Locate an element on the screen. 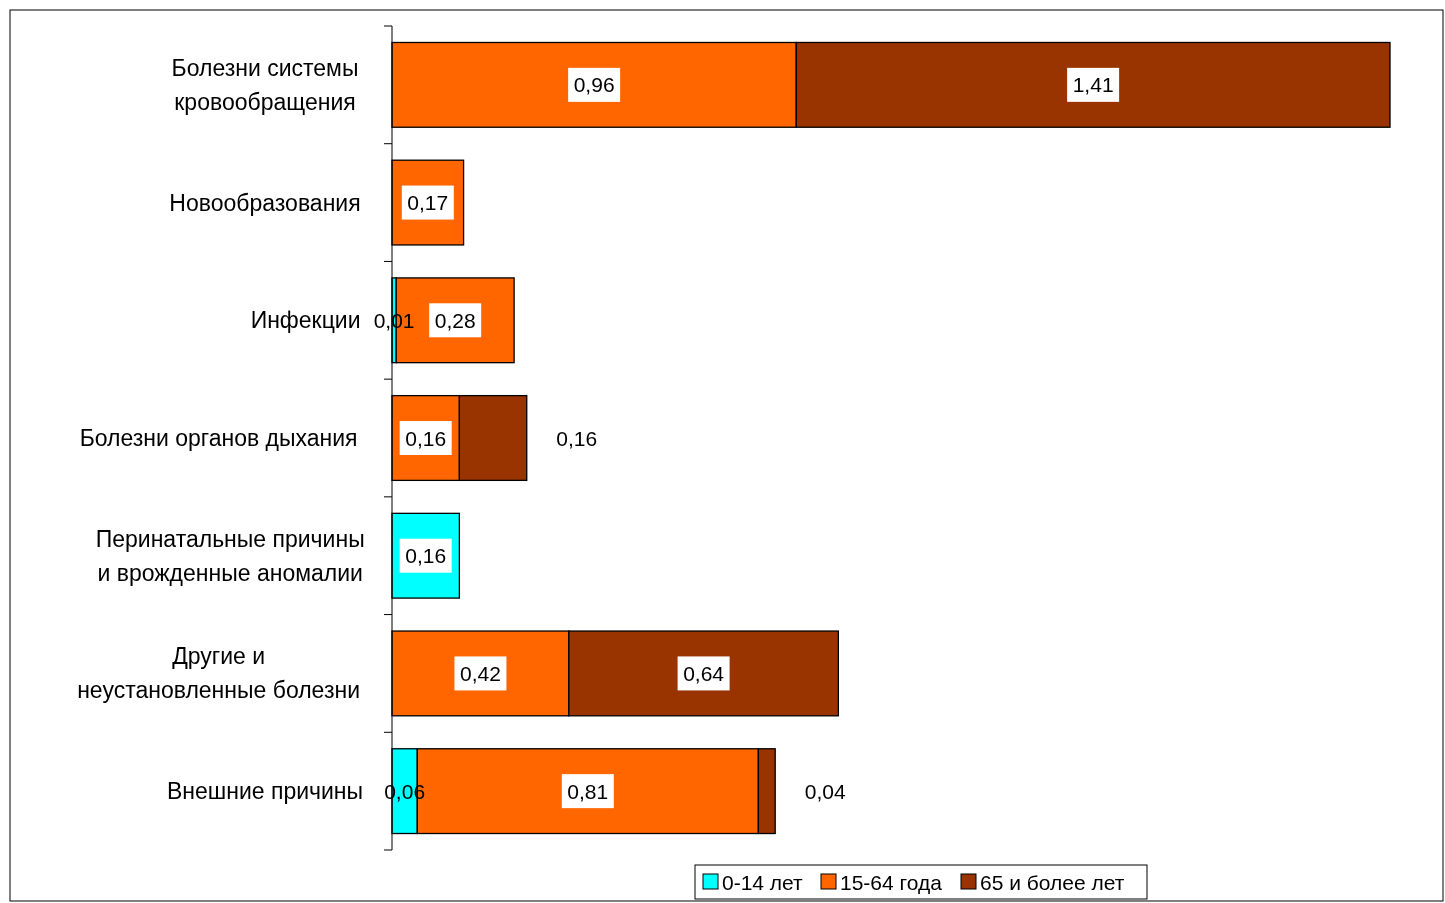 The width and height of the screenshot is (1445, 903). y-tick-label: Другие и неустановленные болезни is located at coordinates (219, 673).